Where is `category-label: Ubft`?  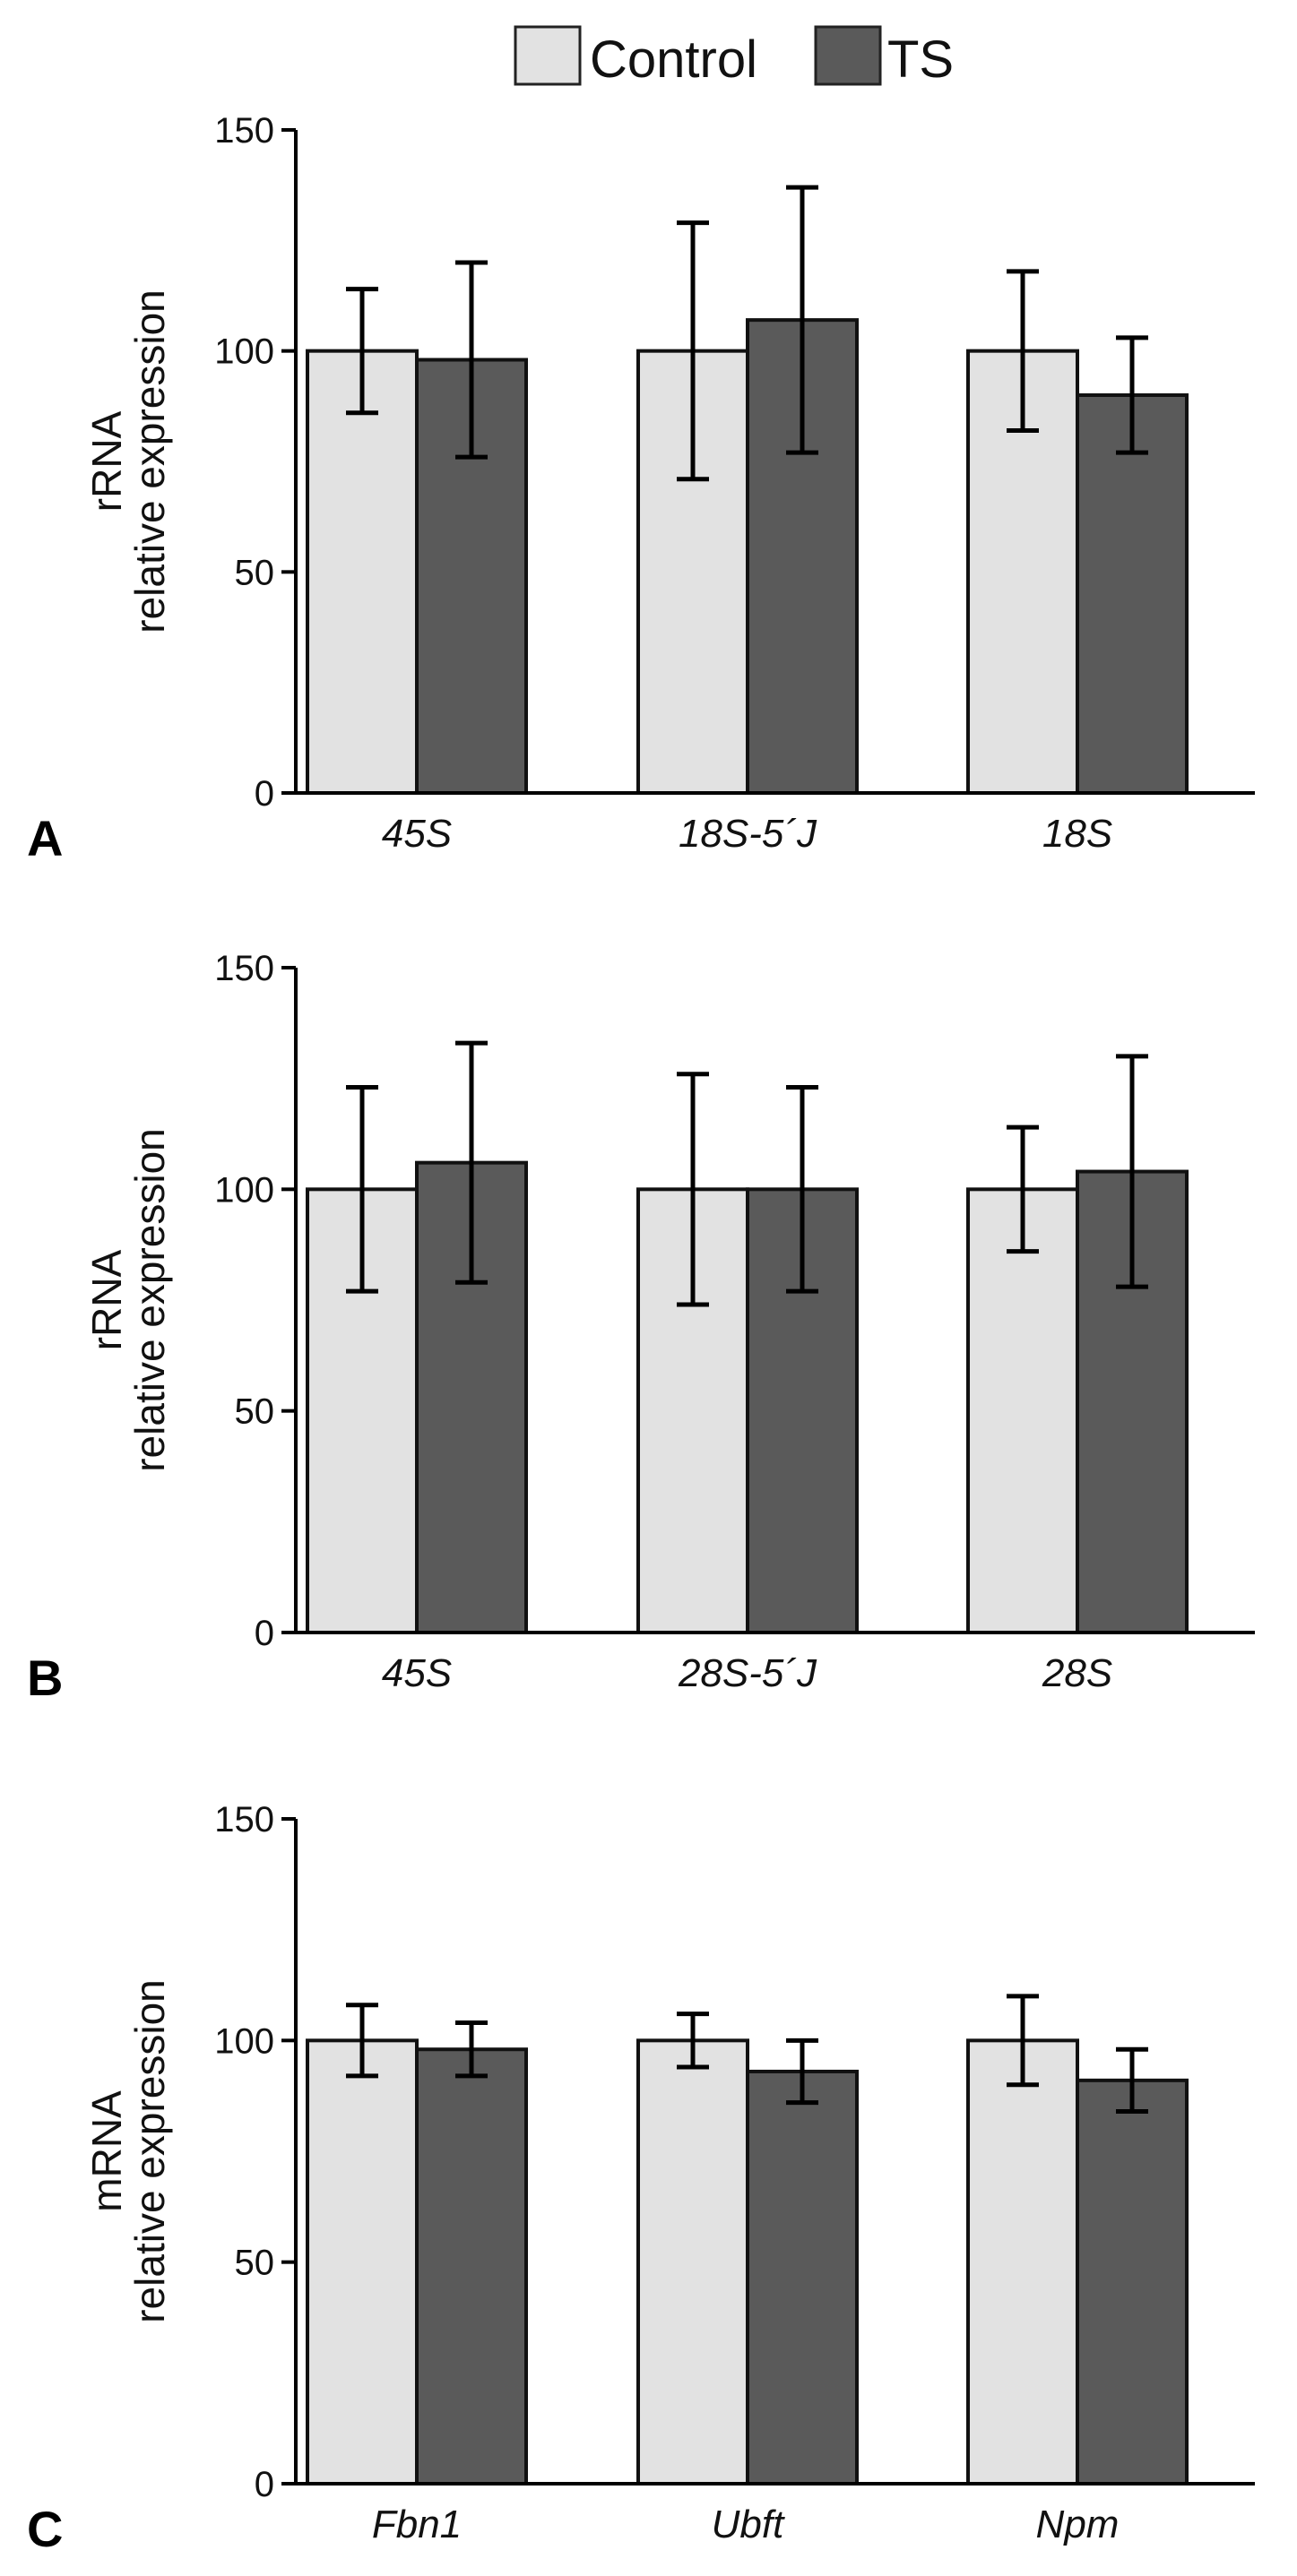 category-label: Ubft is located at coordinates (748, 2524).